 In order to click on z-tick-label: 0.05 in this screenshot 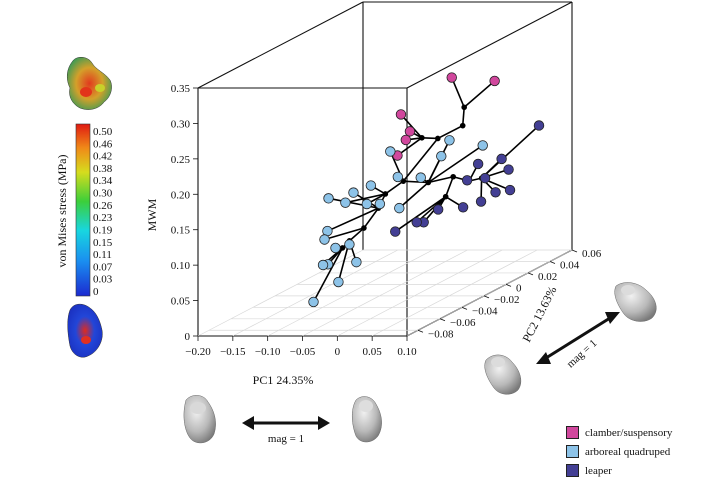, I will do `click(181, 302)`.